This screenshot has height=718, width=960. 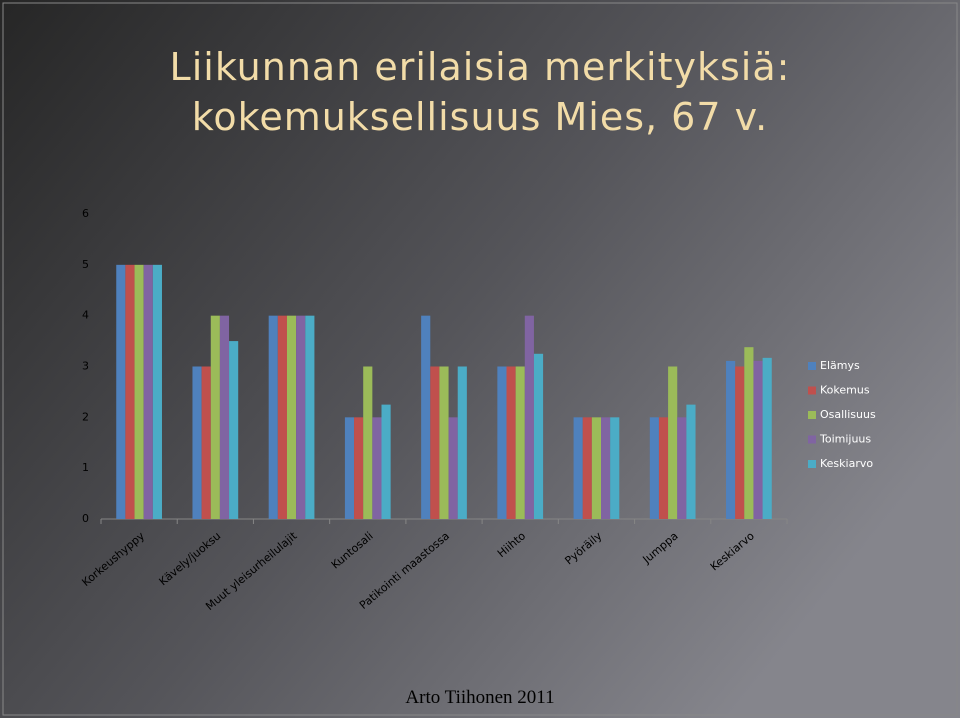 What do you see at coordinates (85, 518) in the screenshot?
I see `y-tick-label: 0` at bounding box center [85, 518].